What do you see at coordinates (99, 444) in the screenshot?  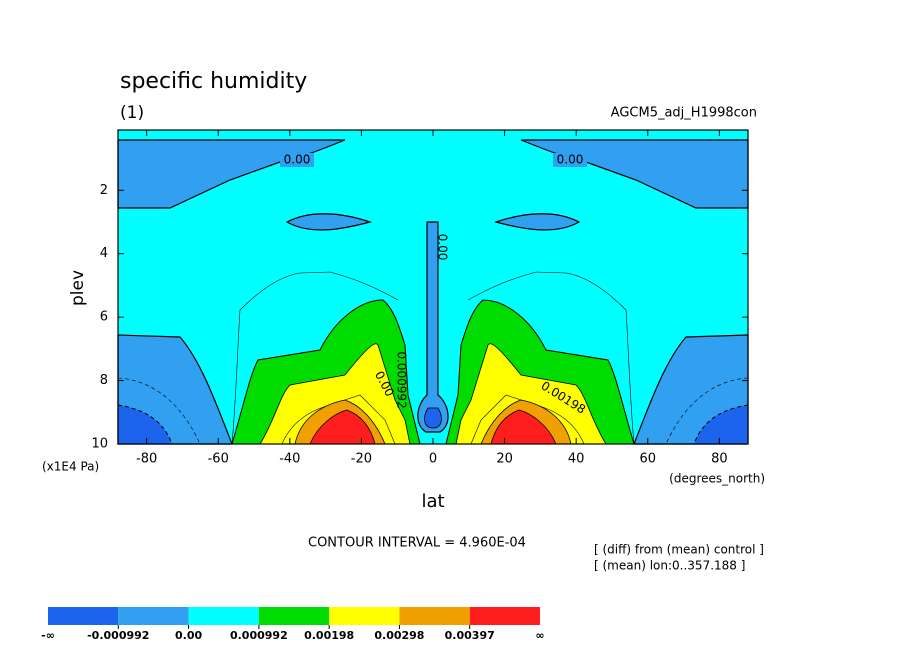 I see `y-tick-label: 10` at bounding box center [99, 444].